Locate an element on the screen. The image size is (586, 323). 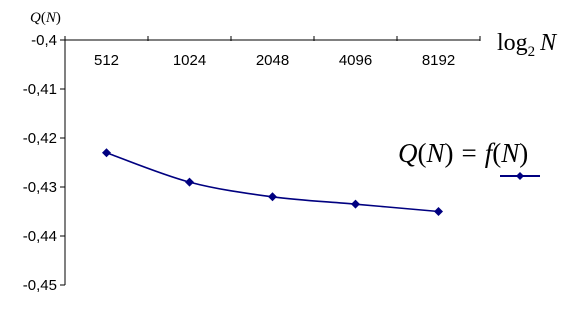
legend-marker is located at coordinates (520, 176).